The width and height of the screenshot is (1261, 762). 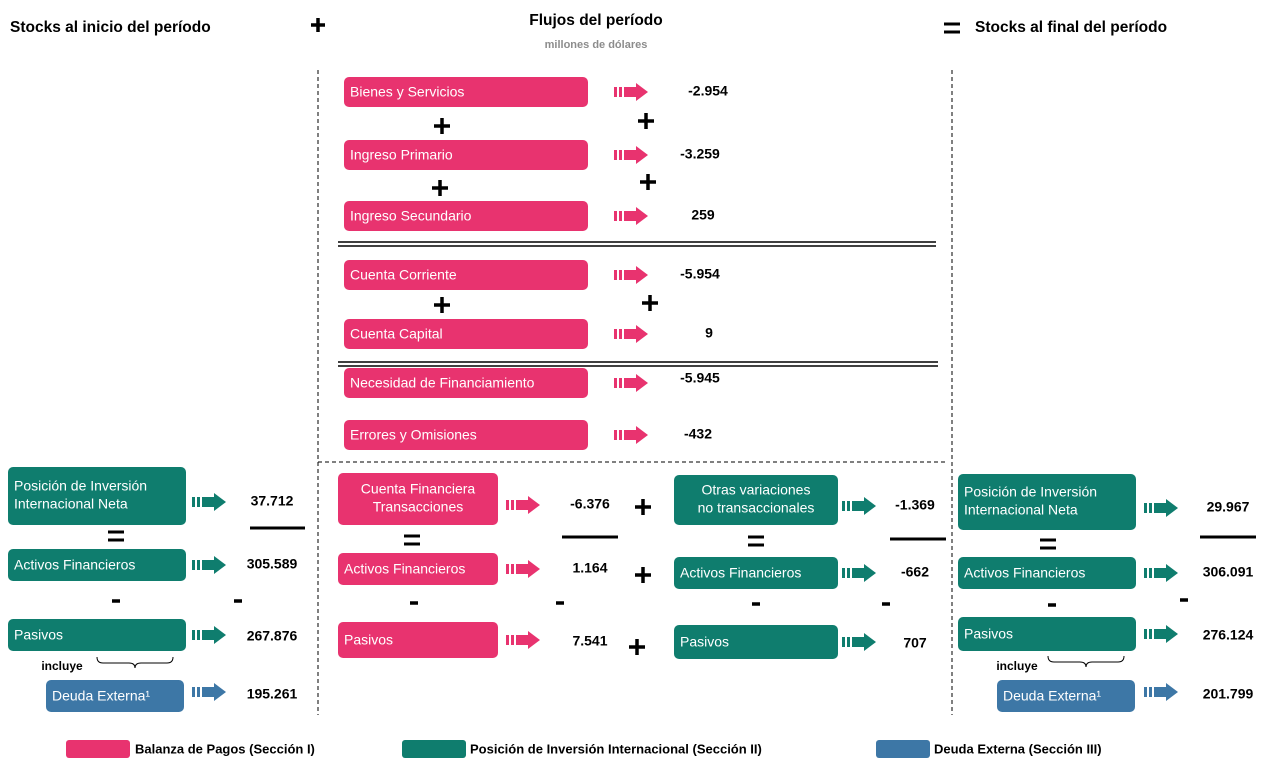 I want to click on value: -6.376, so click(x=590, y=504).